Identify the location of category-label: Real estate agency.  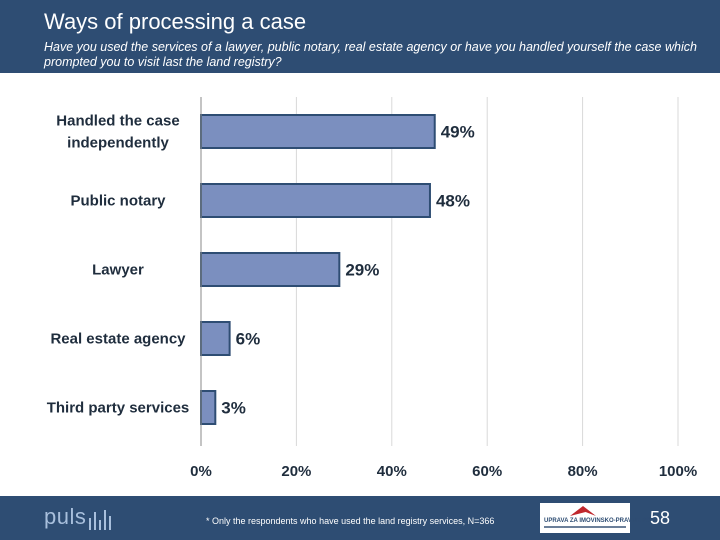
(118, 339).